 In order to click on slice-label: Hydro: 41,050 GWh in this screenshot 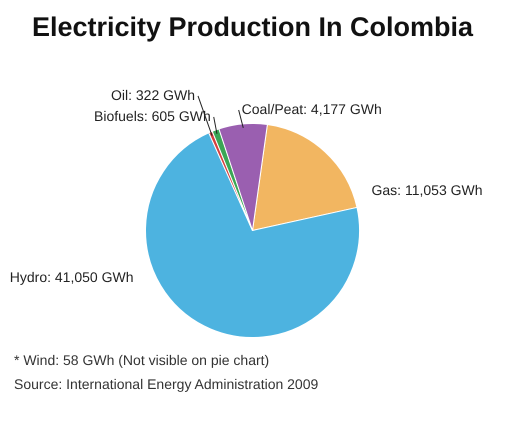, I will do `click(72, 277)`.